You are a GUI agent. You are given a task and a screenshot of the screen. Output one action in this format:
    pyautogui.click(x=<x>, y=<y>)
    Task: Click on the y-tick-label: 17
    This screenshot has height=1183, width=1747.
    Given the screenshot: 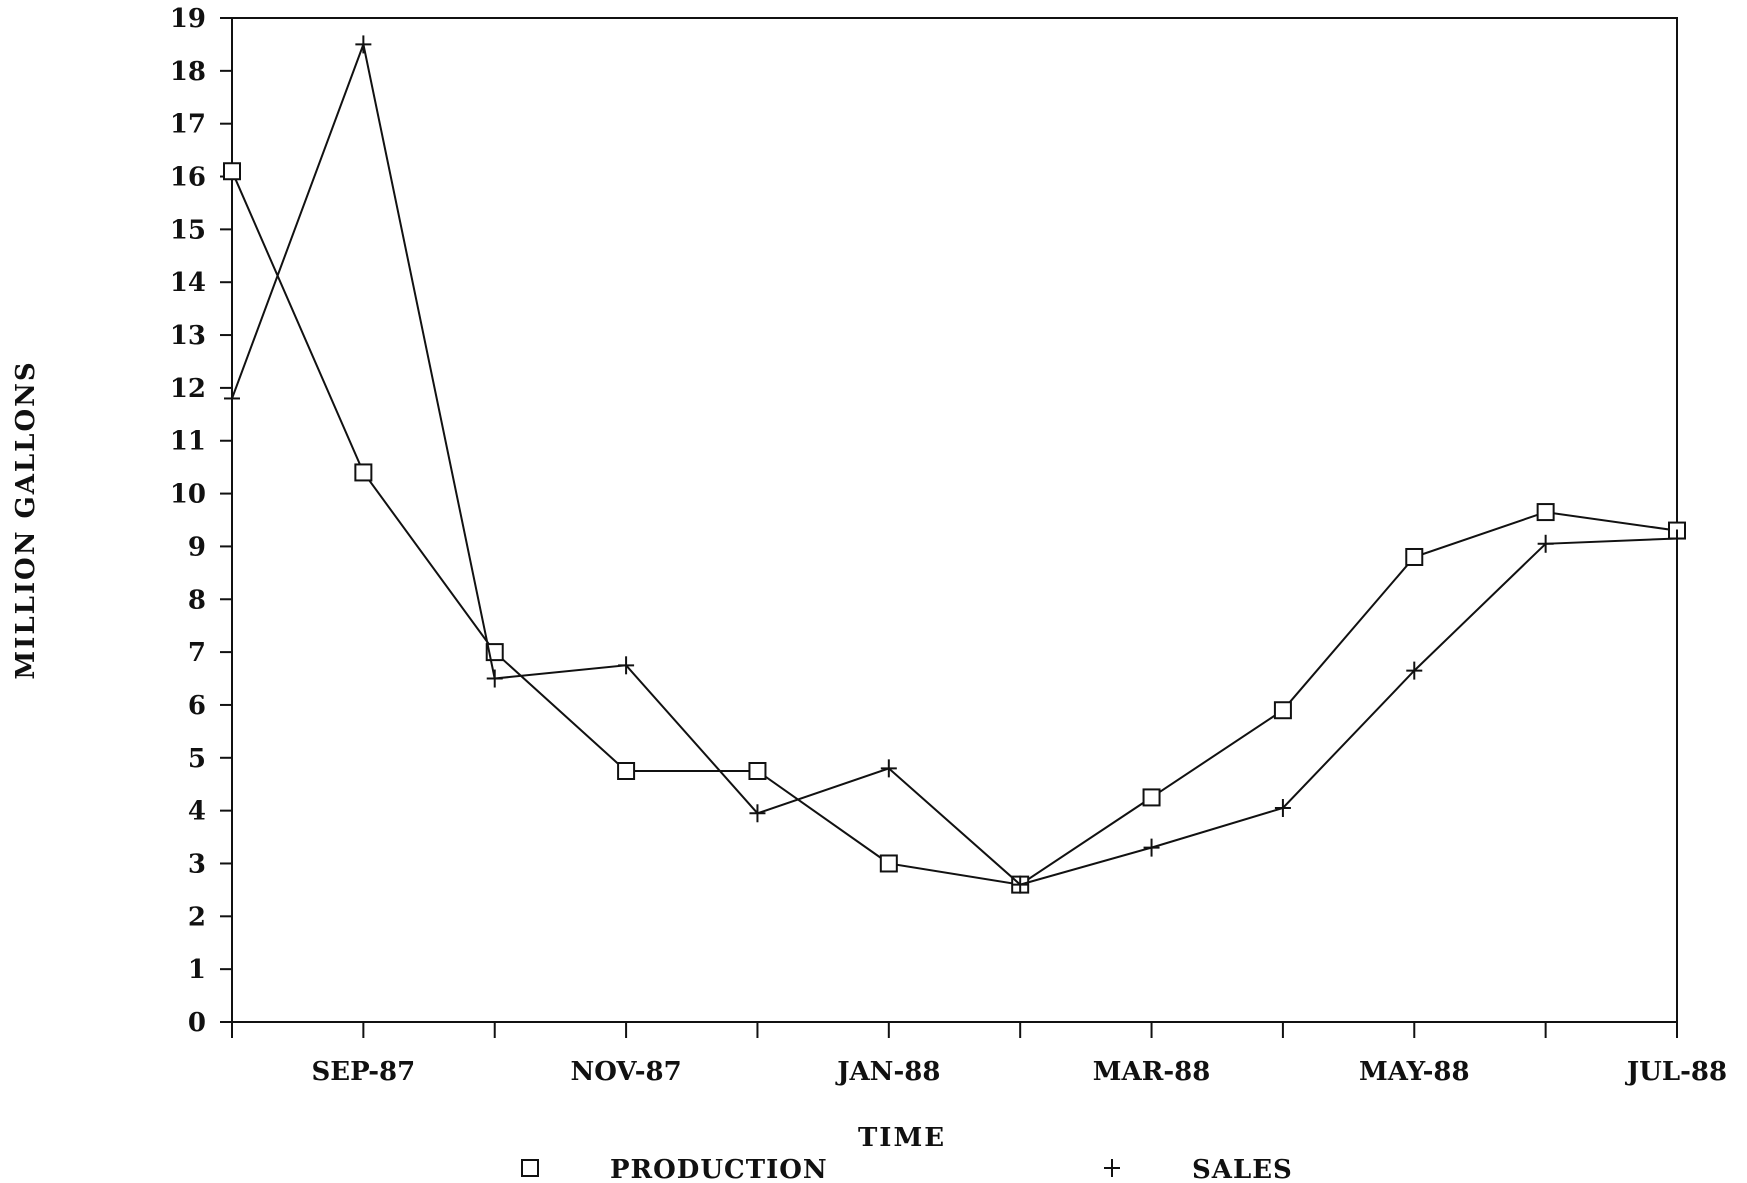 What is the action you would take?
    pyautogui.click(x=188, y=125)
    